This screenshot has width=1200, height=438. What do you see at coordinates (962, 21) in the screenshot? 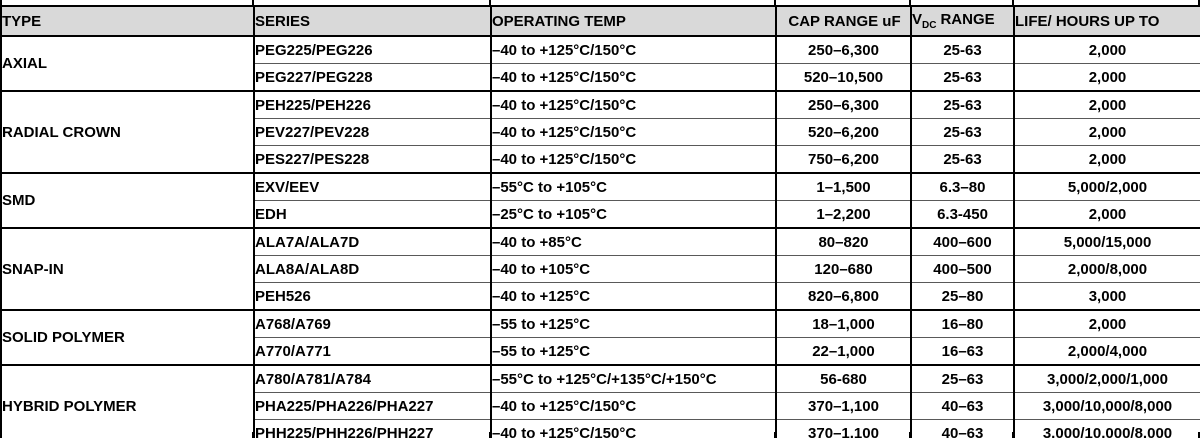
I see `col-header-vdc-range: VDC RANGE` at bounding box center [962, 21].